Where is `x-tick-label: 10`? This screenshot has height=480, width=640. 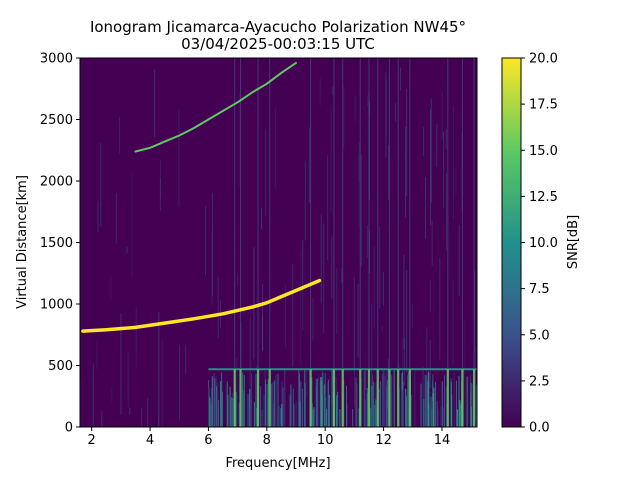
x-tick-label: 10 is located at coordinates (325, 440).